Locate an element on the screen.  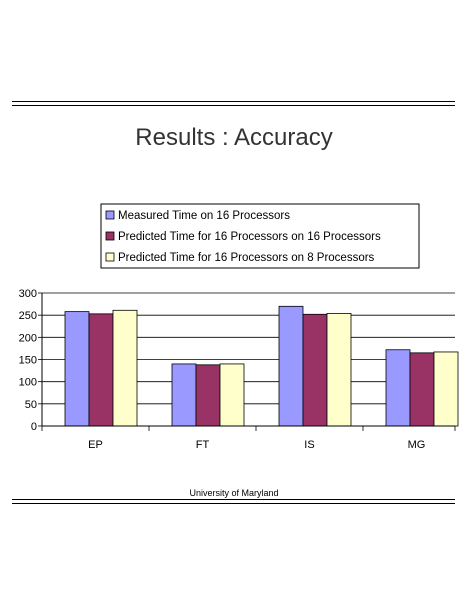
y-tick-label-50: 50 is located at coordinates (31, 405).